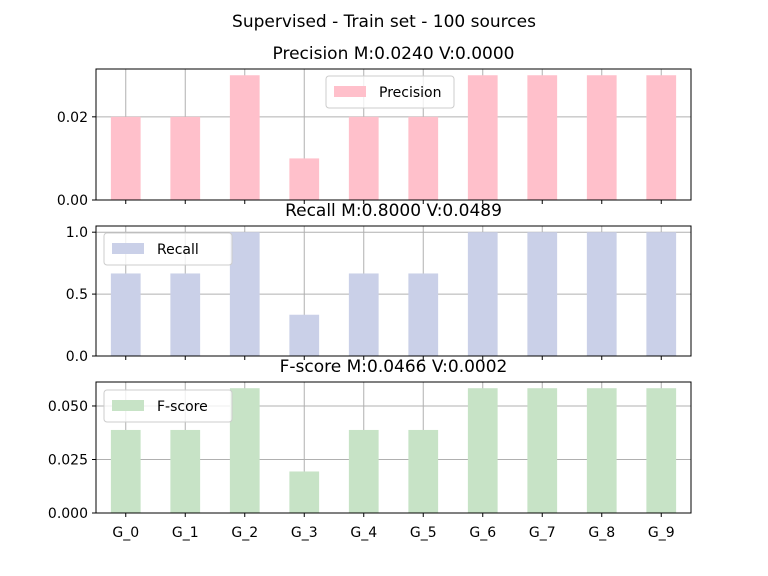 The height and width of the screenshot is (576, 768). Describe the element at coordinates (542, 533) in the screenshot. I see `fscore-xtick-label: G_7` at that location.